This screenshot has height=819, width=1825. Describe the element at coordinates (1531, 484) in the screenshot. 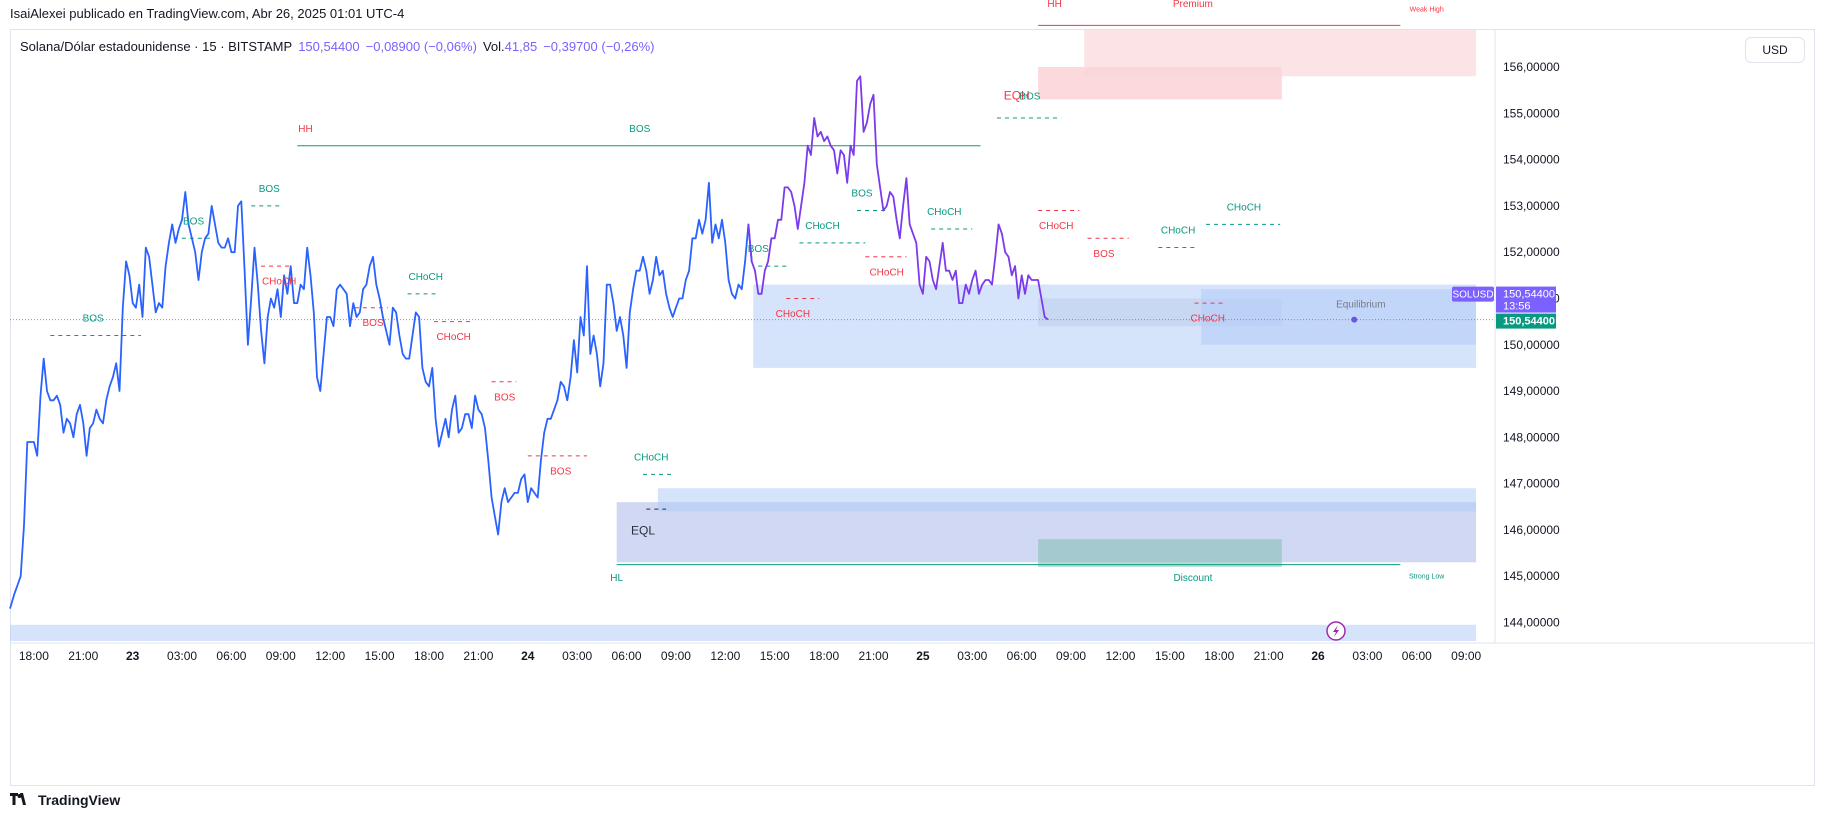

I see `y-tick-label: 147,00000` at that location.